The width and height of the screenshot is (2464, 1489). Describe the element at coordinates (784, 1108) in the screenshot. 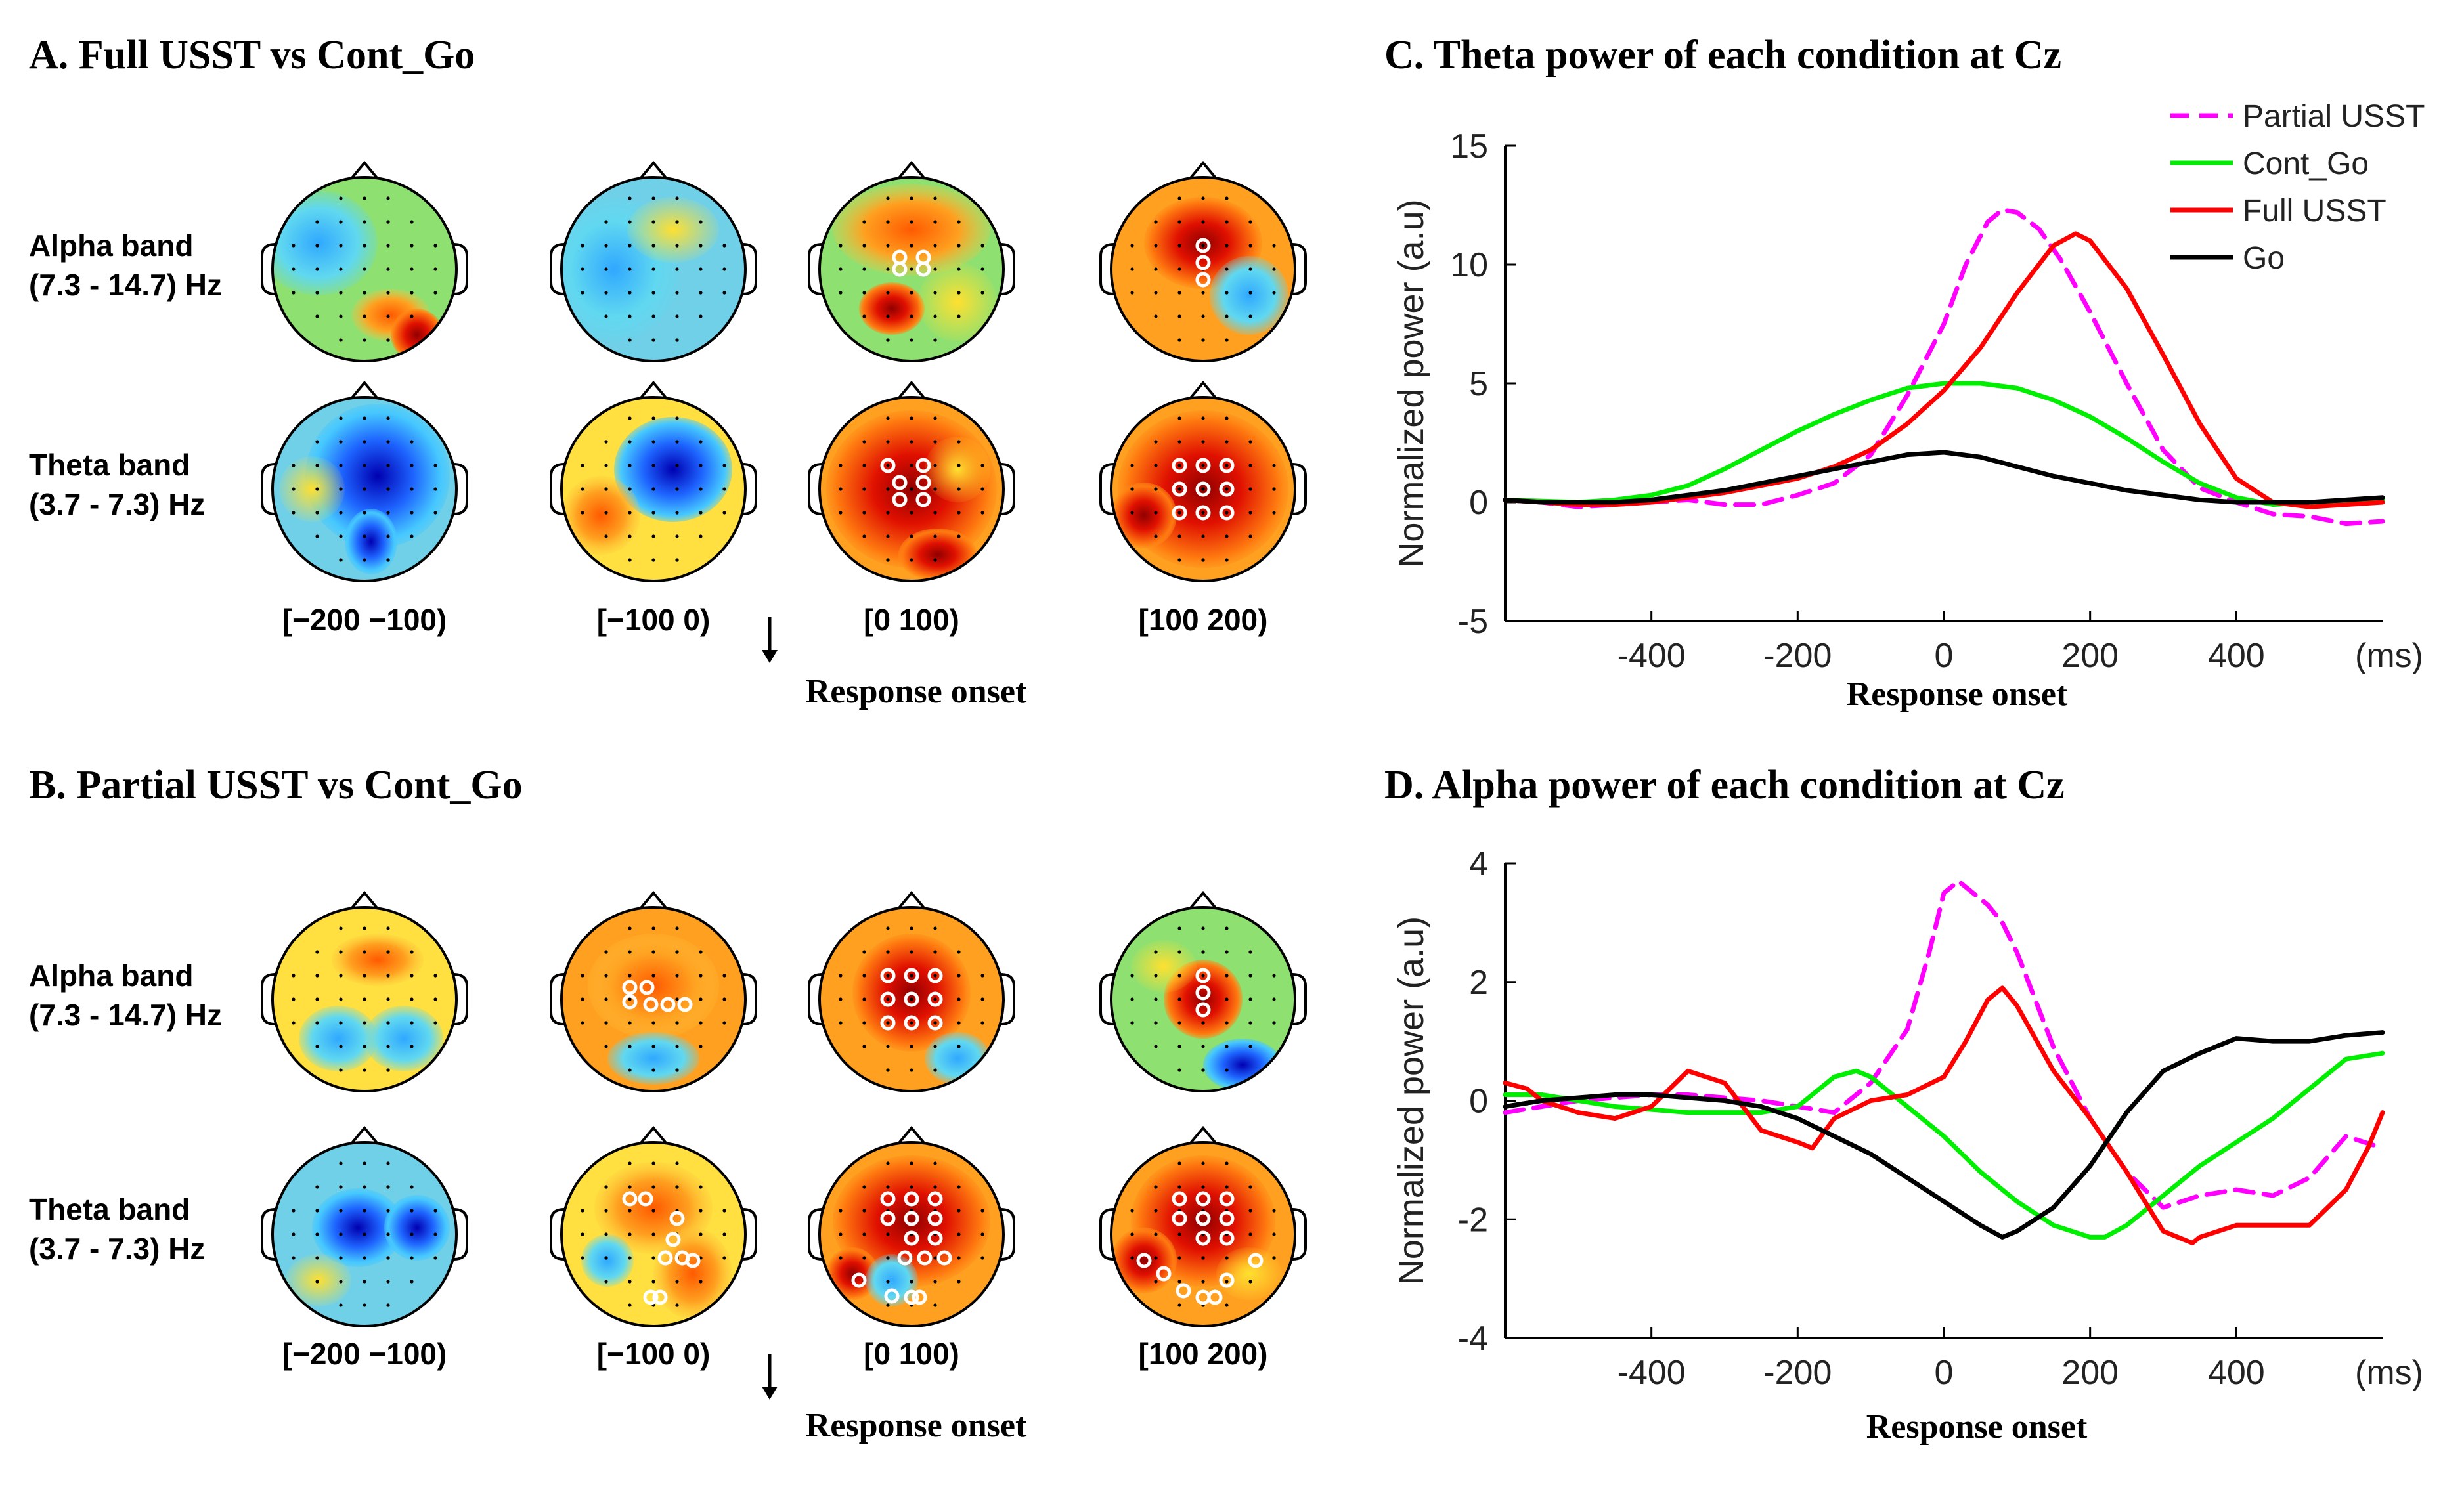

I see `panel-b-topomaps` at that location.